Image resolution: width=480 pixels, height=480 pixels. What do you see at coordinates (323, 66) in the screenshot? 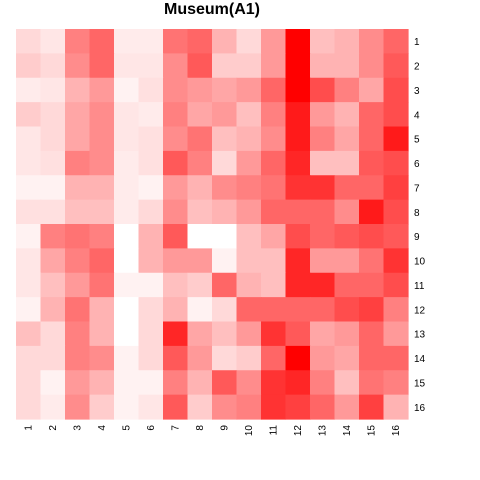
I see `heatmap-cell-r2-c13` at bounding box center [323, 66].